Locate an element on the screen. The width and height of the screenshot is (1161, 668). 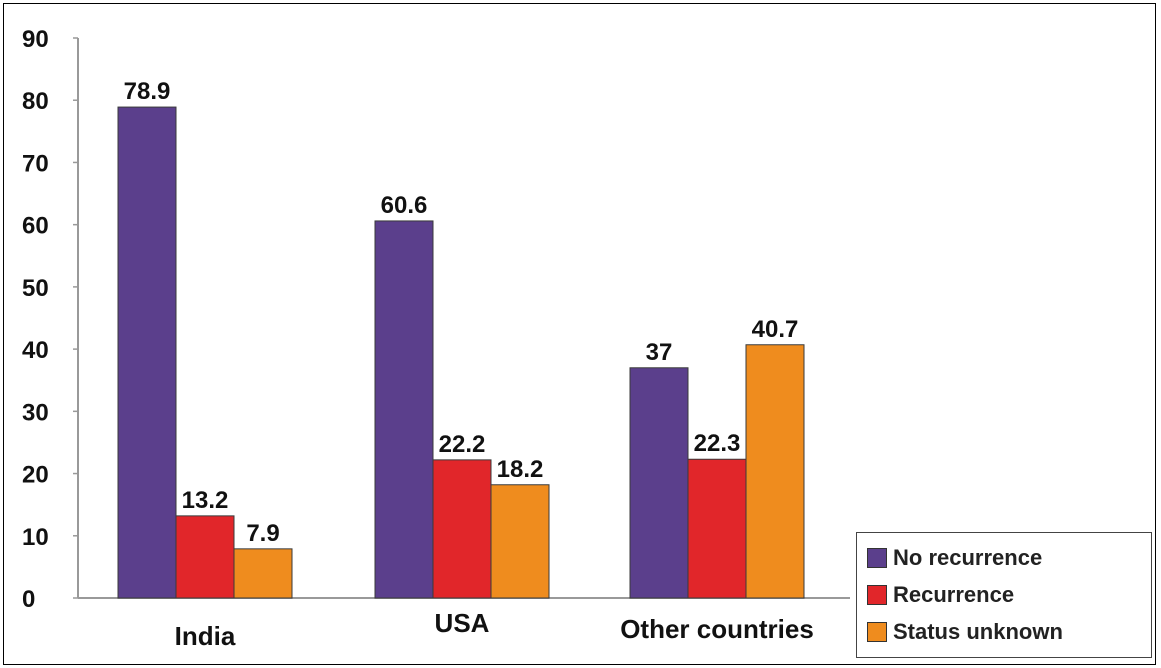
data-label: 37 is located at coordinates (659, 352).